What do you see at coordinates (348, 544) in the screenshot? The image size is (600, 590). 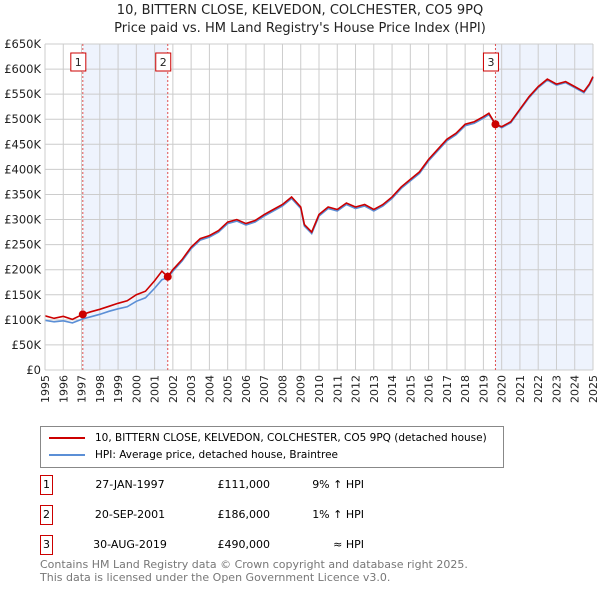 I see `sale-hpi: ≈ HPI` at bounding box center [348, 544].